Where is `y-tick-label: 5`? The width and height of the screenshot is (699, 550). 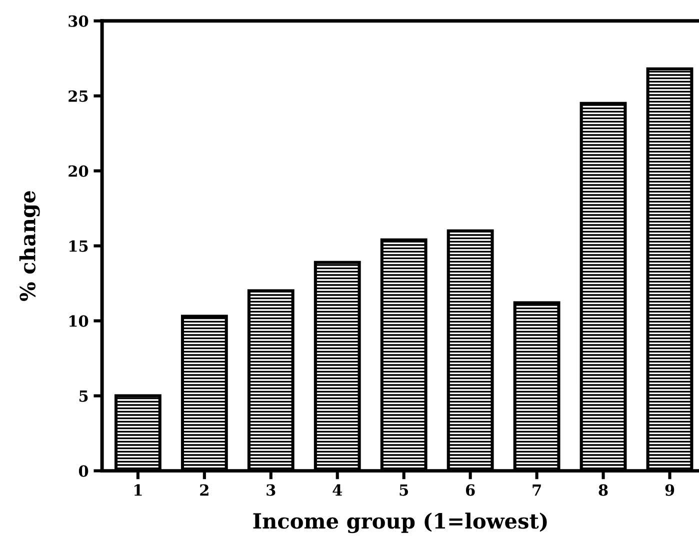 y-tick-label: 5 is located at coordinates (83, 396).